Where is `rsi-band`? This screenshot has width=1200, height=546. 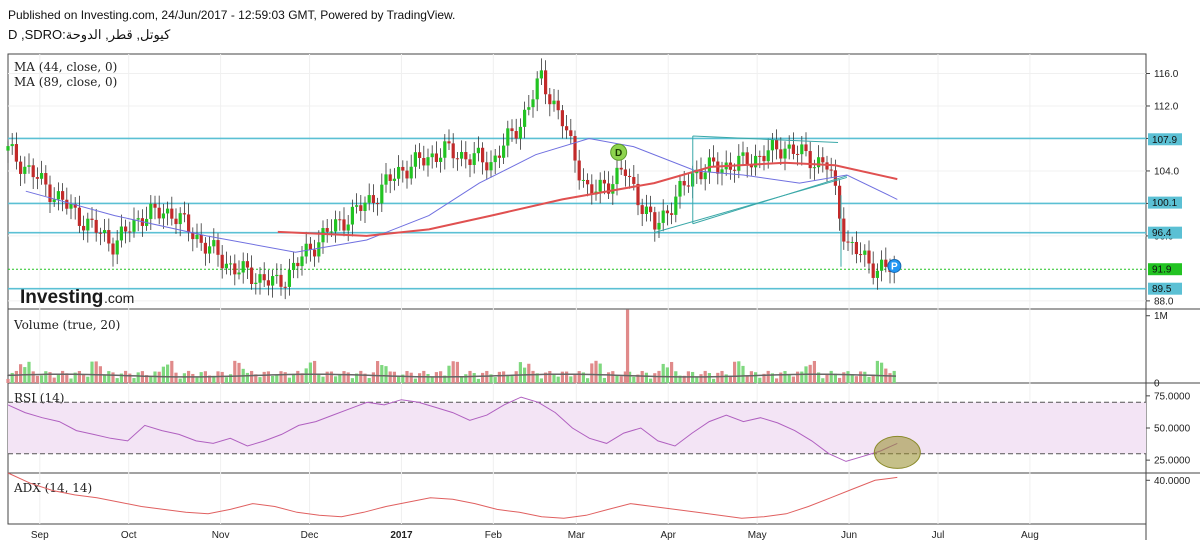
rsi-band is located at coordinates (577, 428).